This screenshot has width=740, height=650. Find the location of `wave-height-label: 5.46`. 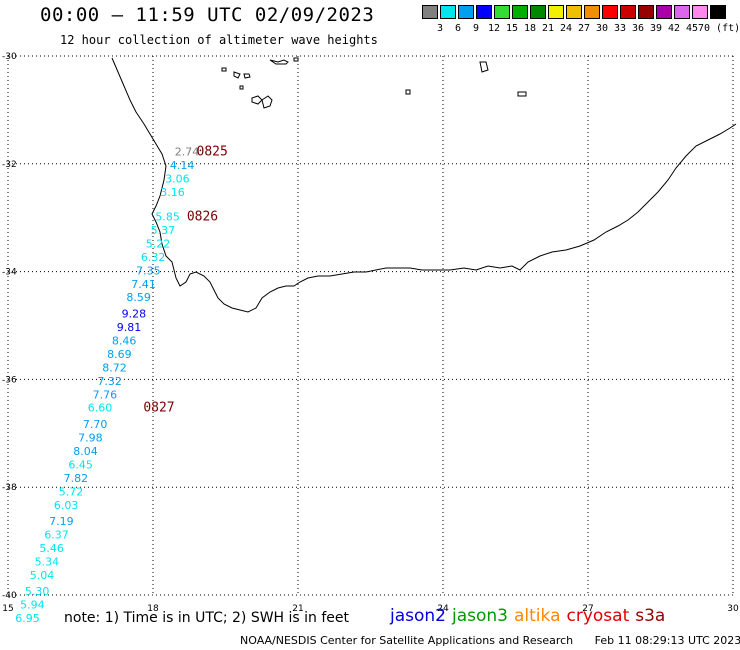

wave-height-label: 5.46 is located at coordinates (51, 548).